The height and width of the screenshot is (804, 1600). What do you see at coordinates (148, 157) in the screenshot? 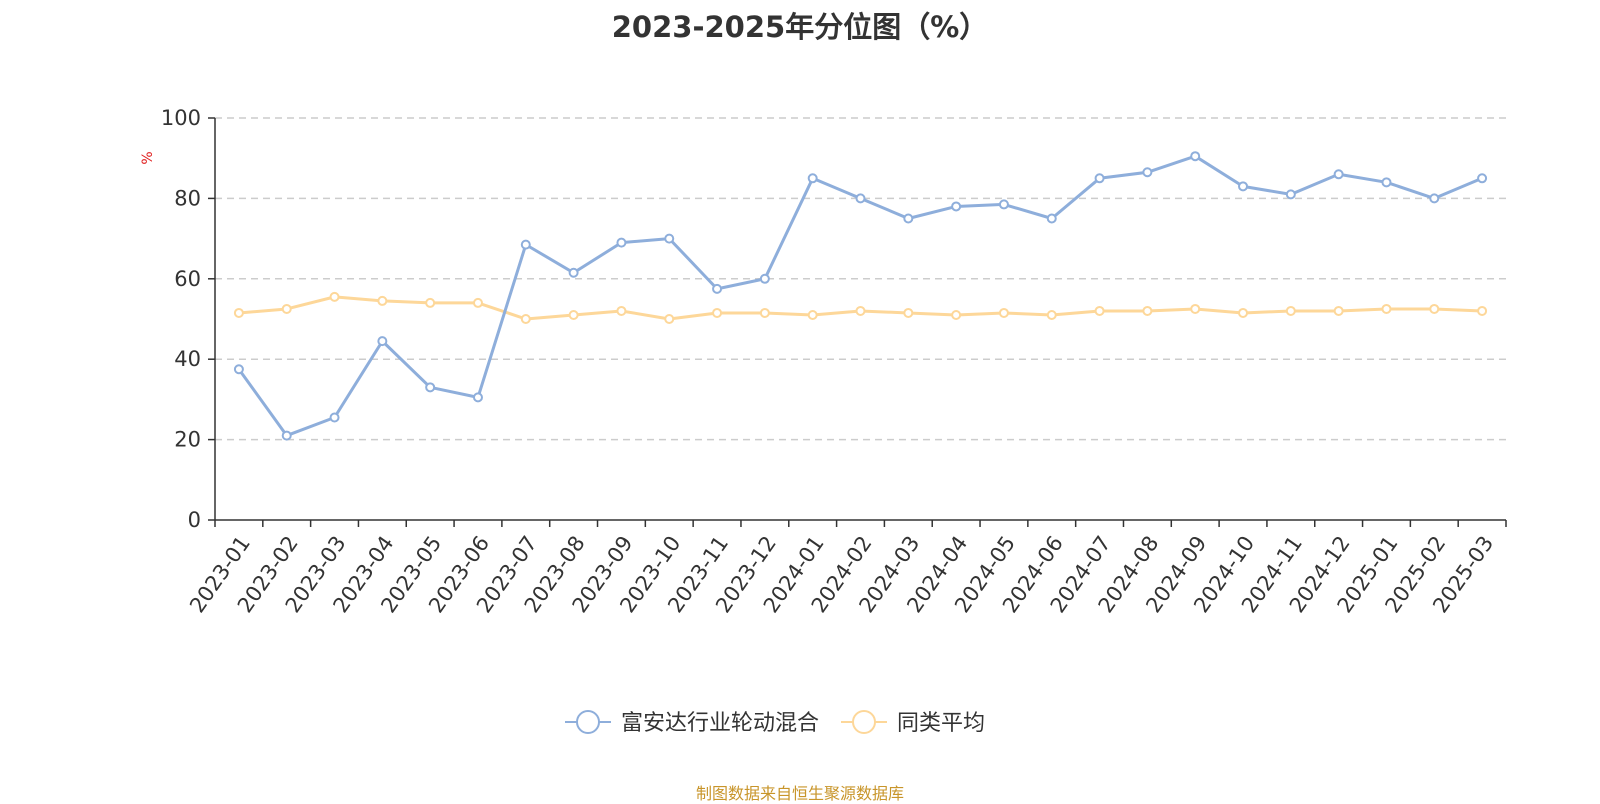
I see `y-axis-label: %` at bounding box center [148, 157].